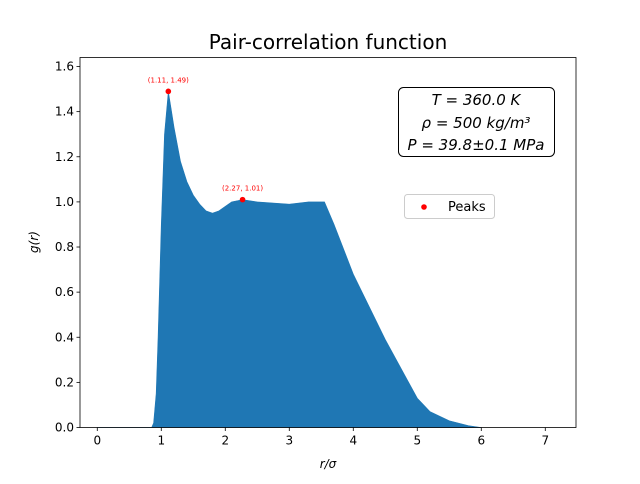 Image resolution: width=640 pixels, height=484 pixels. What do you see at coordinates (64, 157) in the screenshot?
I see `y-tick-label: 1.2` at bounding box center [64, 157].